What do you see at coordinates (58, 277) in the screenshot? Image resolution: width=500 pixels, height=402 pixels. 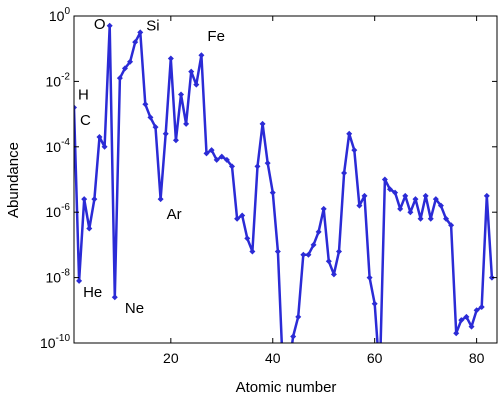 I see `y-tick-label: 10⁻⁸` at bounding box center [58, 277].